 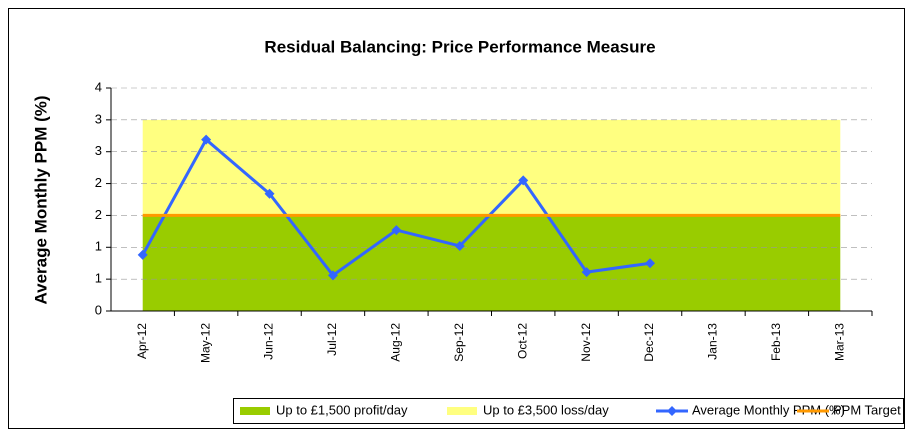 I want to click on x-tick-label: May-12, so click(x=205, y=343).